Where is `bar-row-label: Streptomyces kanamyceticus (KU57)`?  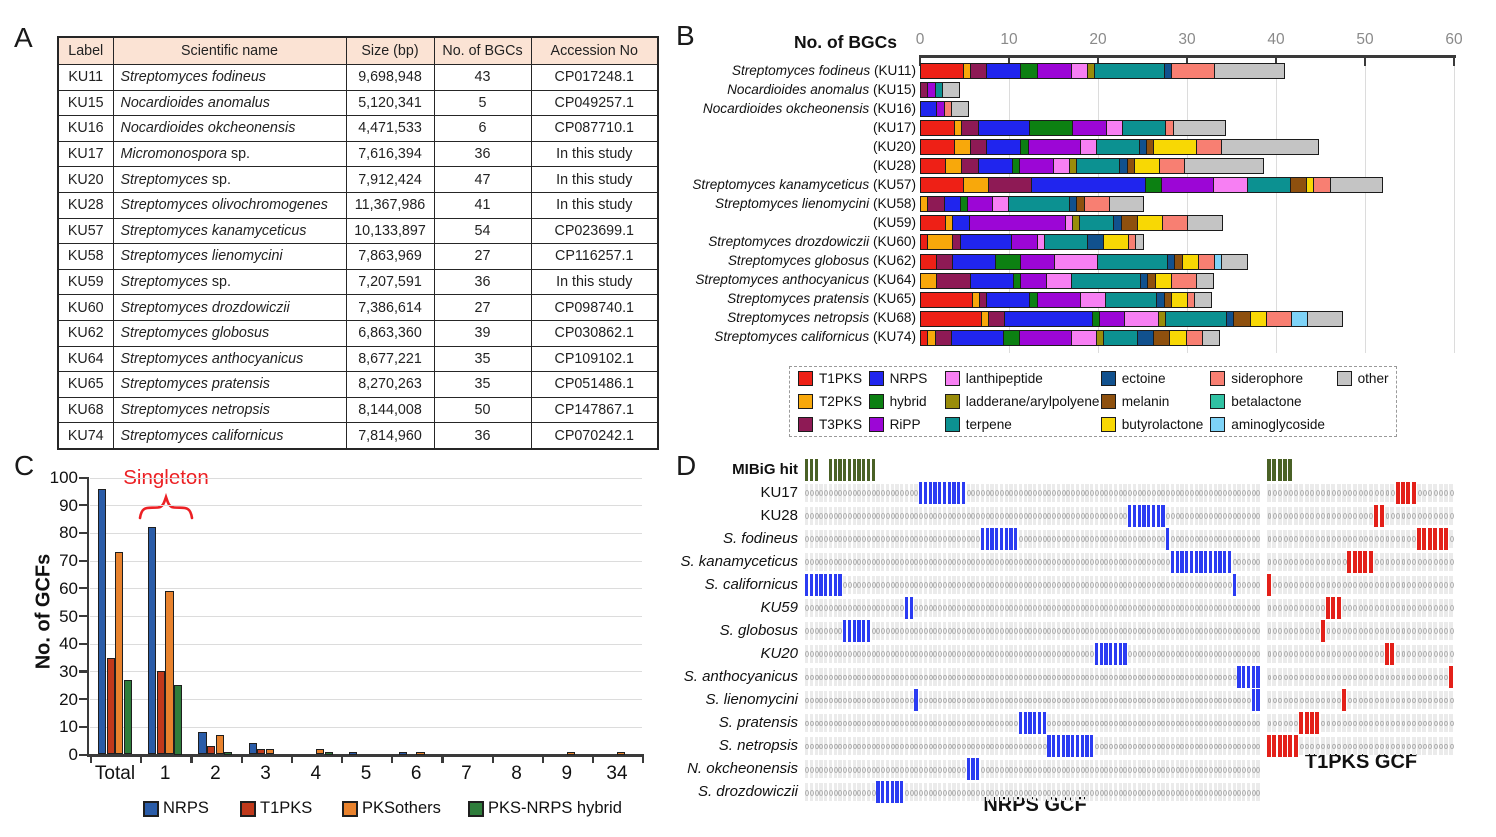 bar-row-label: Streptomyces kanamyceticus (KU57) is located at coordinates (778, 184).